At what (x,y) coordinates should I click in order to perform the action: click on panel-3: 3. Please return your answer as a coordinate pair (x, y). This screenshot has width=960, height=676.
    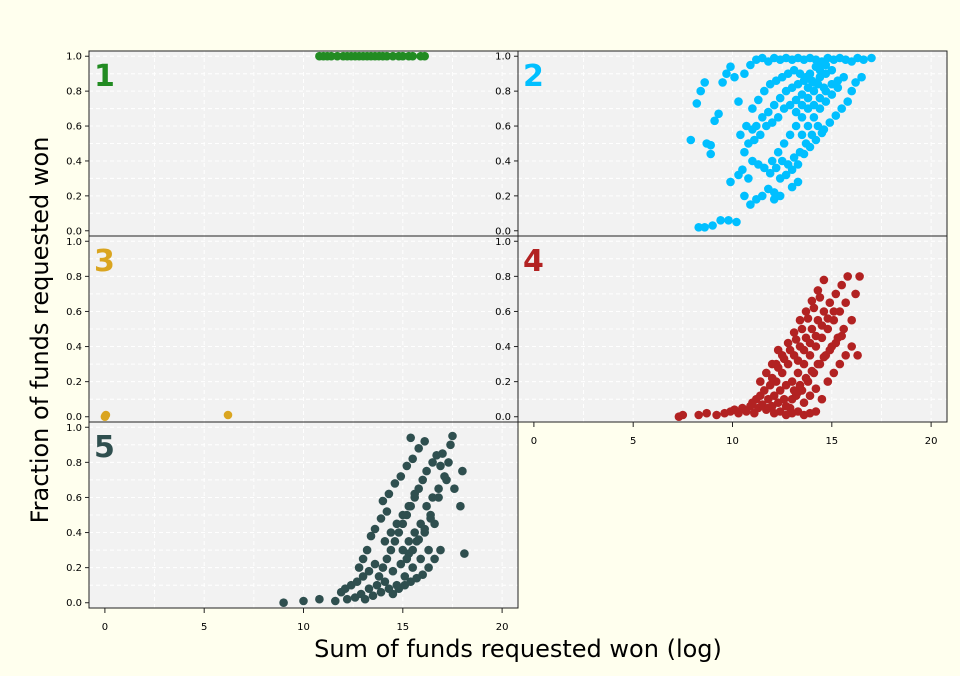
    Looking at the image, I should click on (303, 329).